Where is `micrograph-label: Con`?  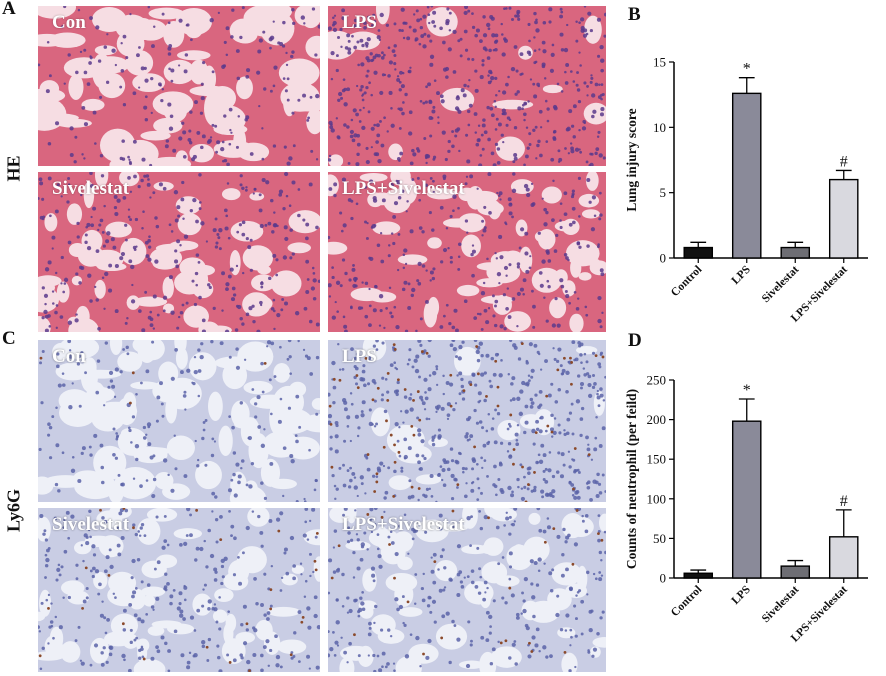 micrograph-label: Con is located at coordinates (69, 356).